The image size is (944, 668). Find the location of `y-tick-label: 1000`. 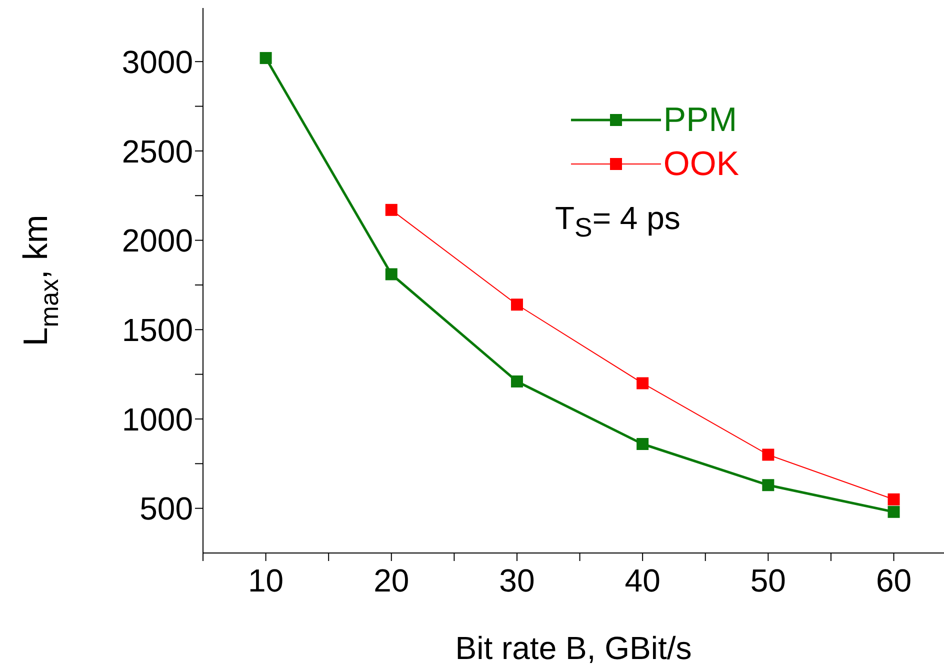

y-tick-label: 1000 is located at coordinates (157, 419).